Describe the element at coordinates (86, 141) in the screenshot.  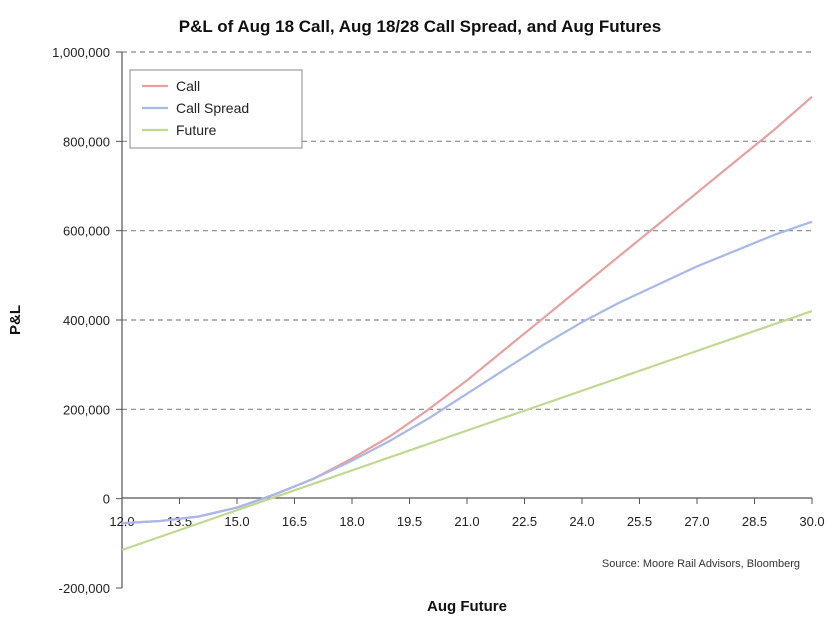
I see `y-tick-label: 800,000` at that location.